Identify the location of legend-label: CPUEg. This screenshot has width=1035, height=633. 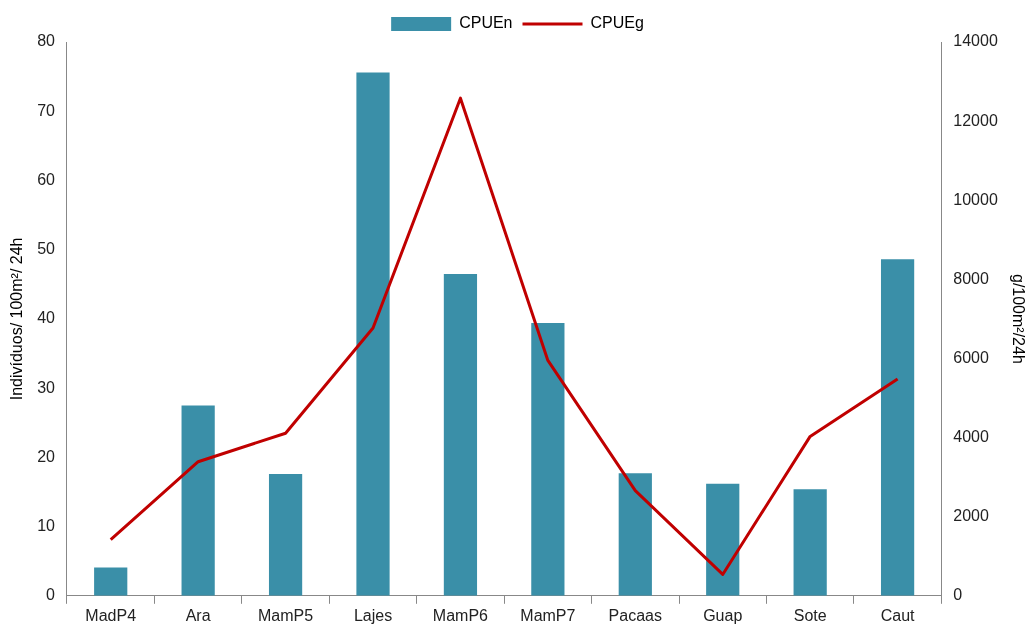
(617, 23).